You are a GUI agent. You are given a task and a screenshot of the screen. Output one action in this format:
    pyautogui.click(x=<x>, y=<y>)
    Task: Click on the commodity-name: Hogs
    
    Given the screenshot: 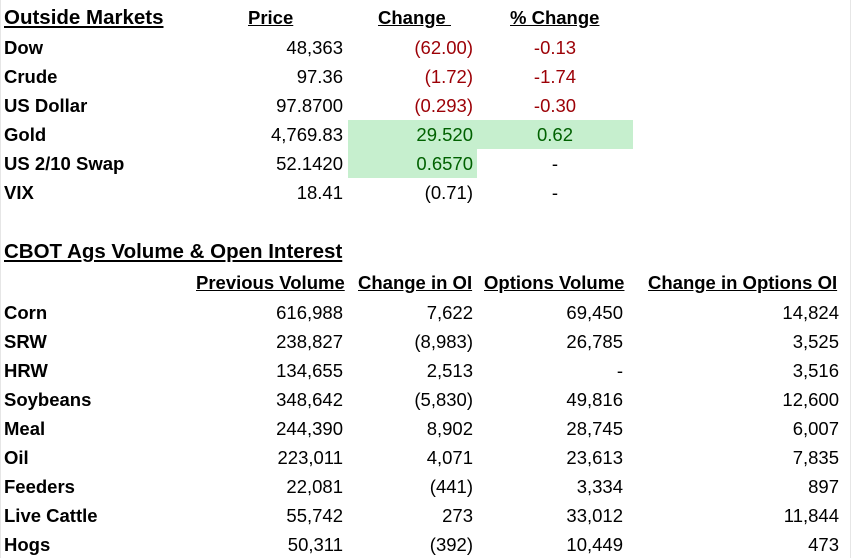 What is the action you would take?
    pyautogui.click(x=27, y=544)
    